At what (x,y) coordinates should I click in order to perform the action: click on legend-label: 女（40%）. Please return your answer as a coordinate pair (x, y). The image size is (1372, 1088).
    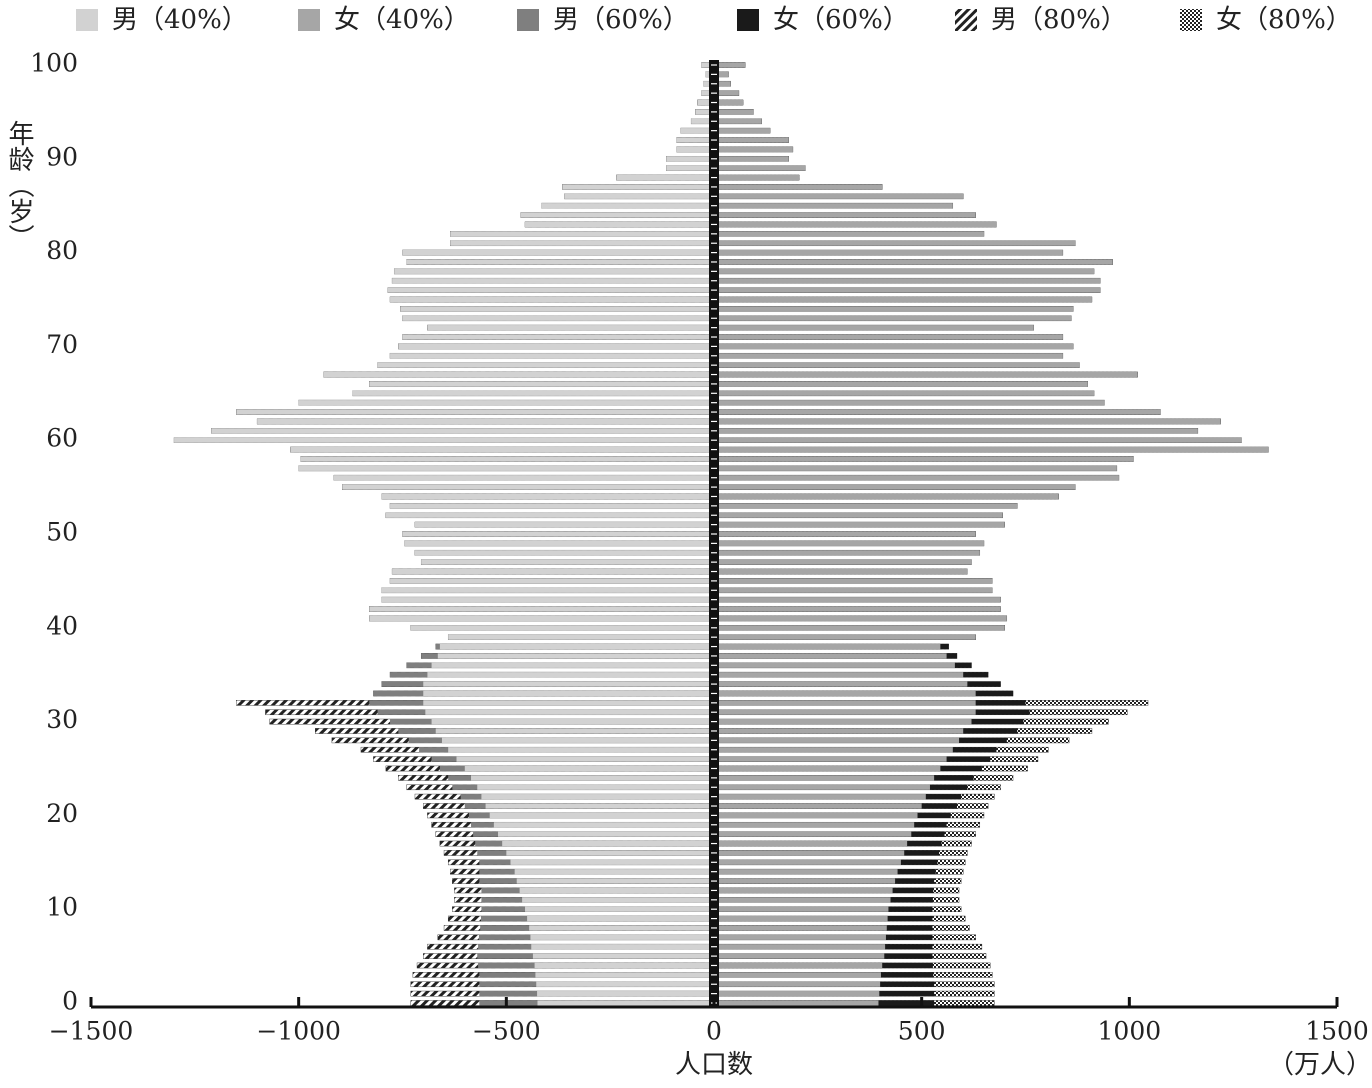
    Looking at the image, I should click on (402, 20).